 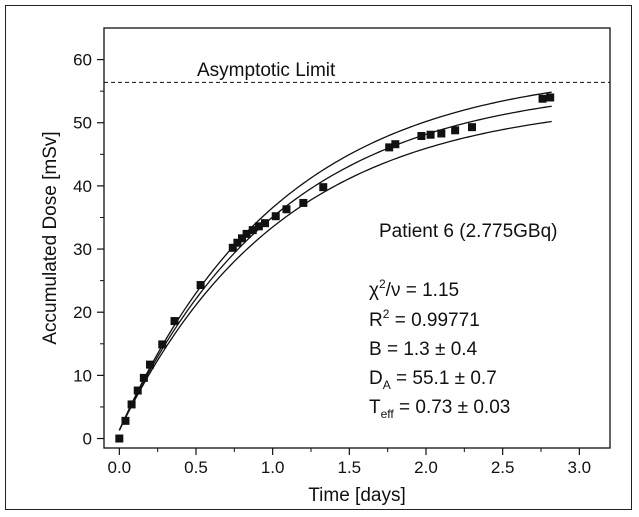 What do you see at coordinates (120, 467) in the screenshot?
I see `x-tick-label: 0.0` at bounding box center [120, 467].